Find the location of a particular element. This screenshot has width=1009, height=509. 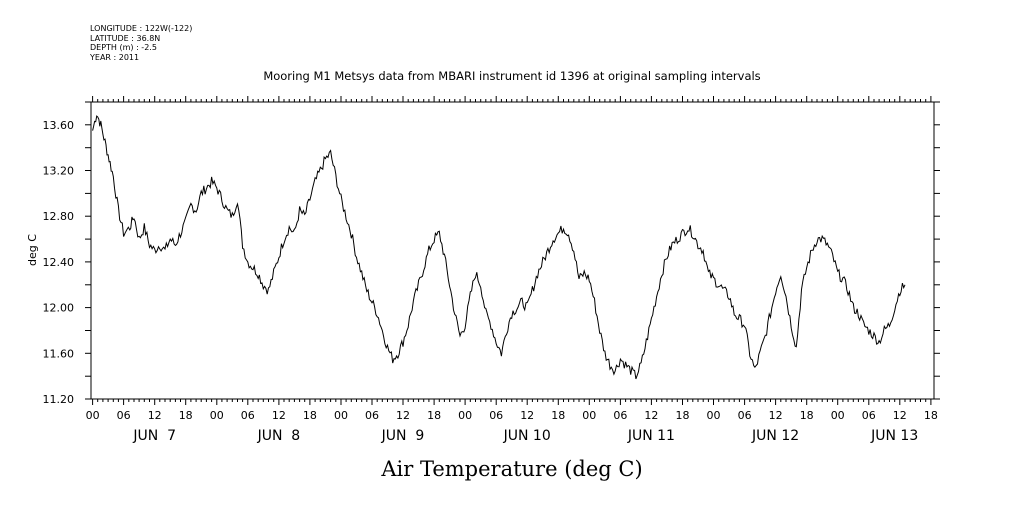

day-label: JUN 12 is located at coordinates (775, 436).